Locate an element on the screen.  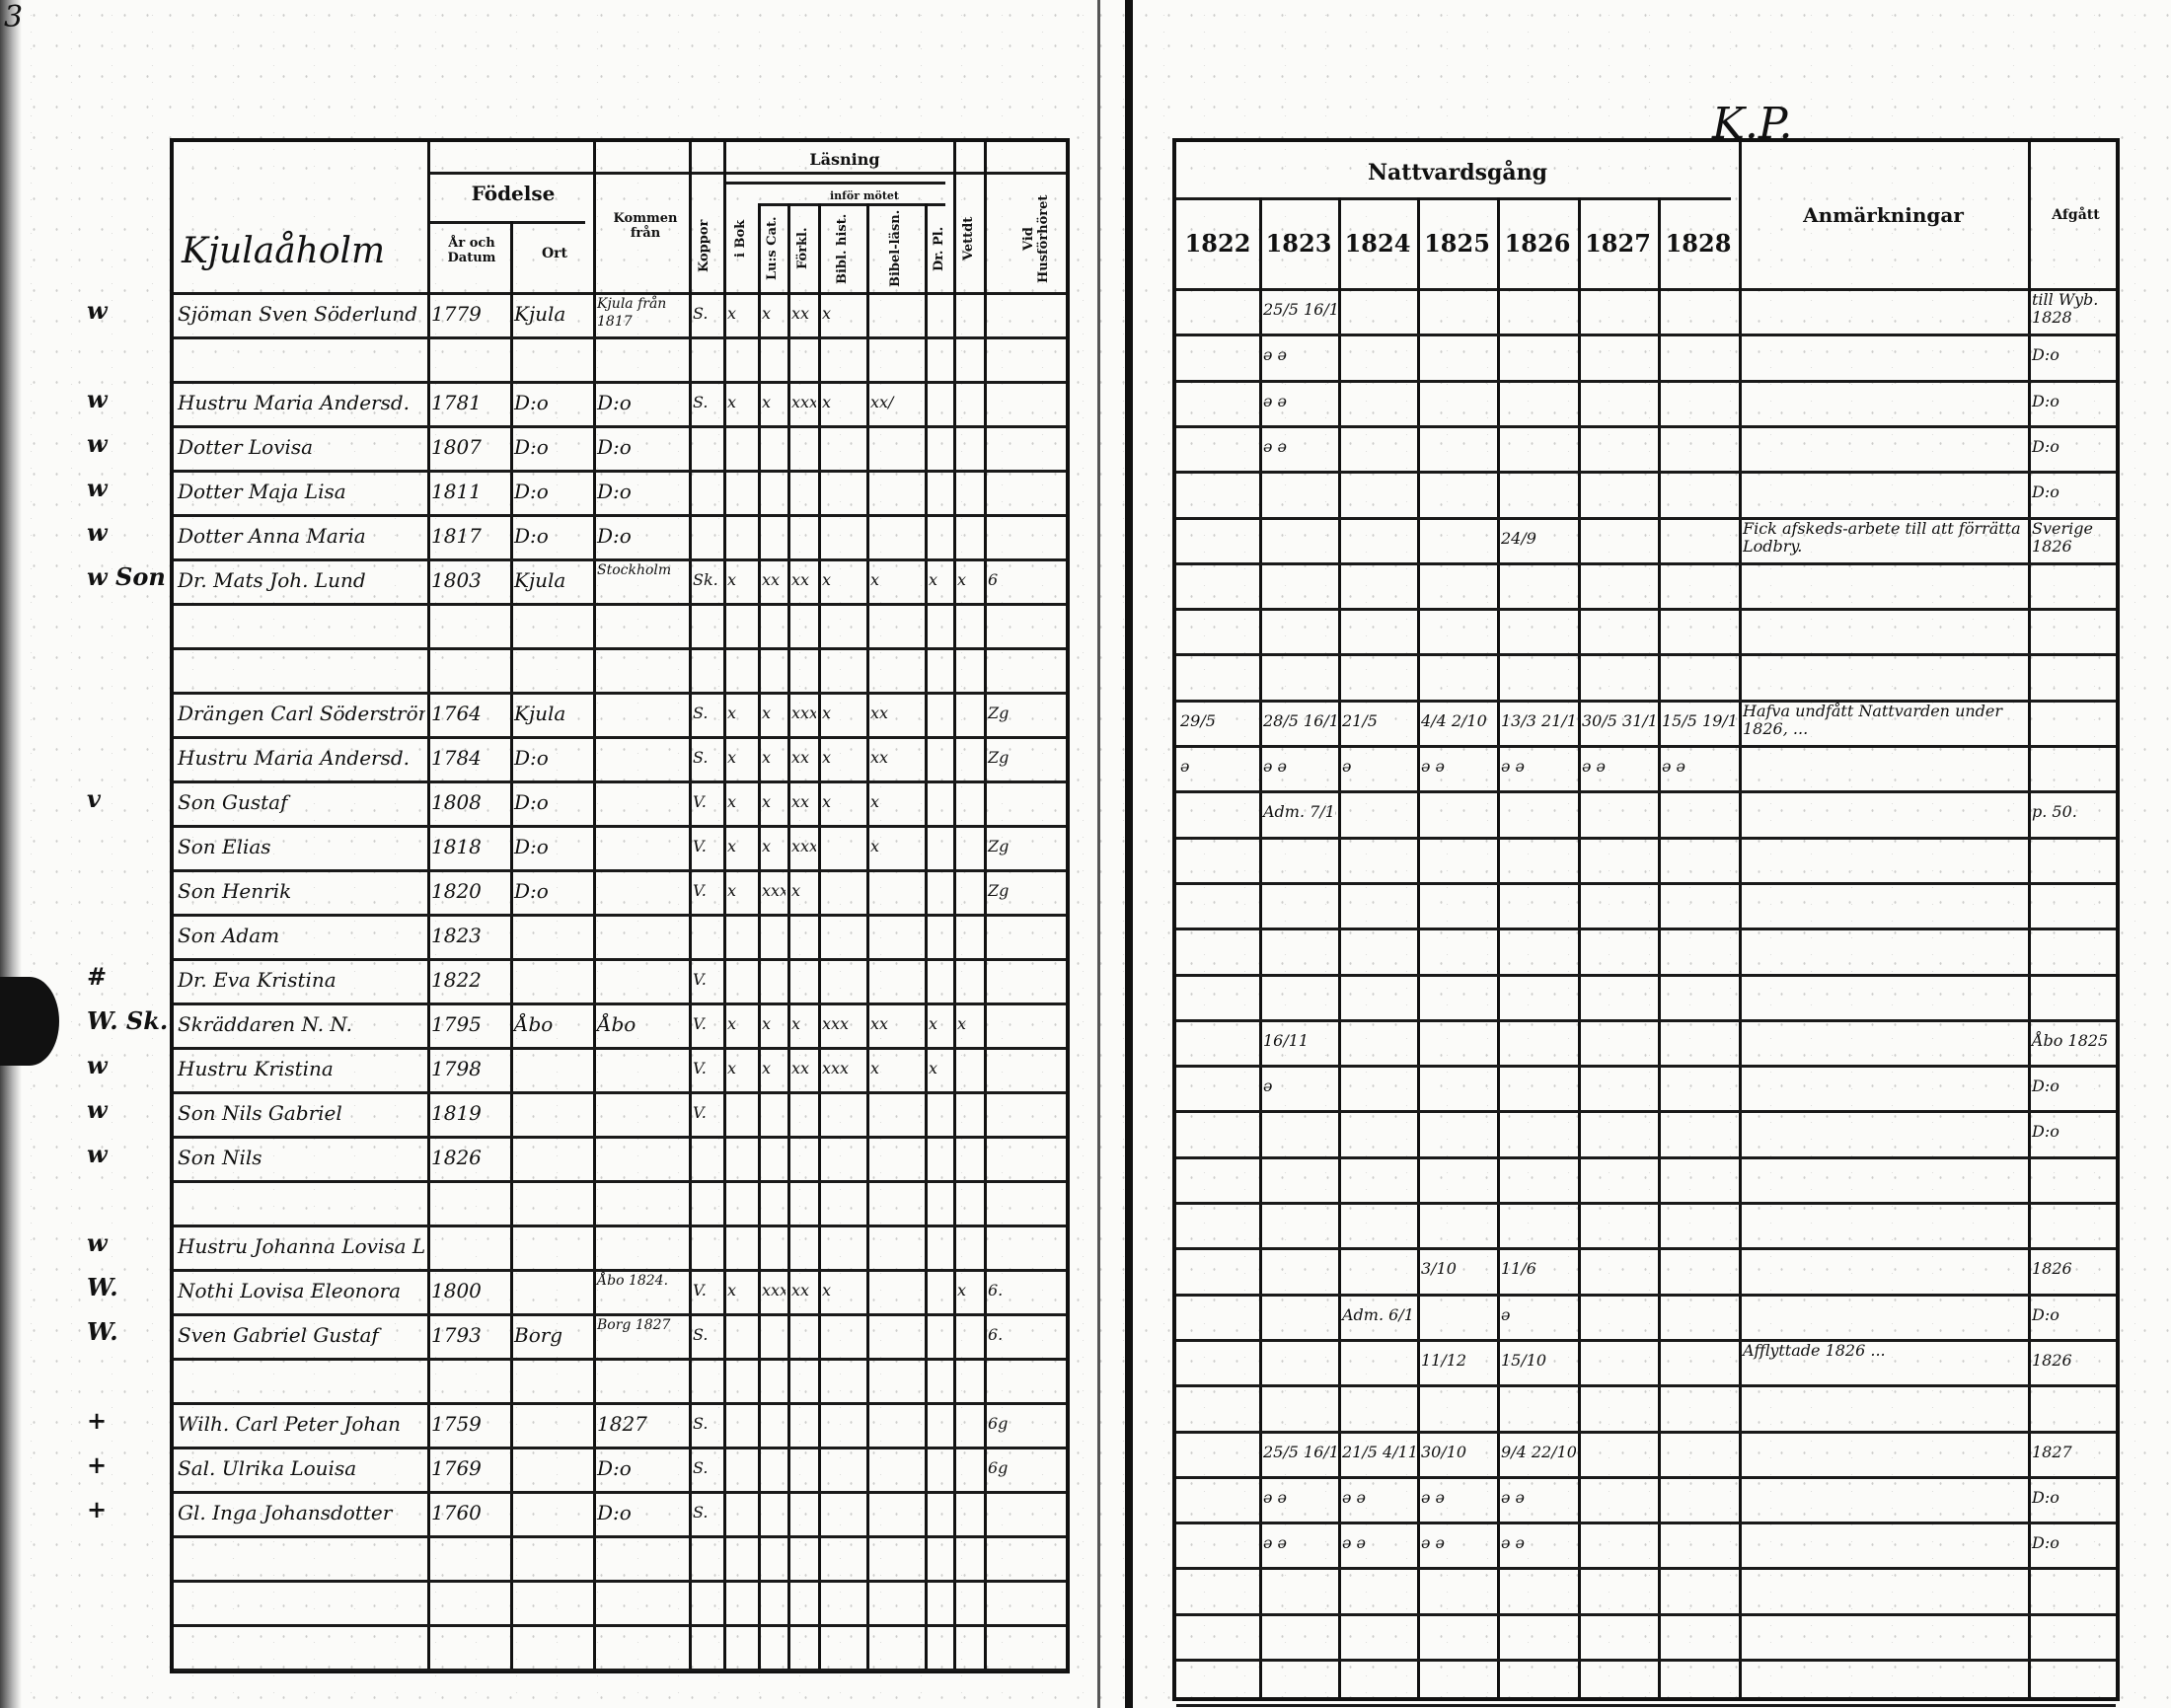
communion-date: 13/3 21/10 is located at coordinates (1538, 720).